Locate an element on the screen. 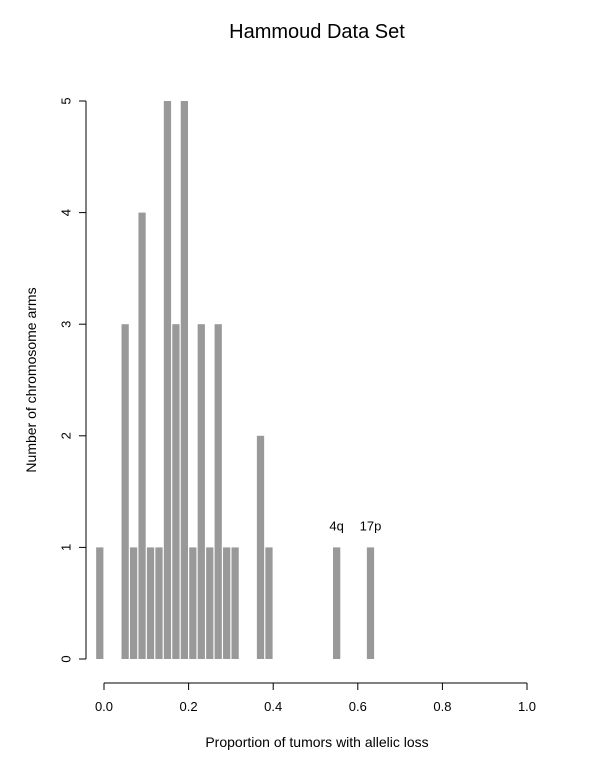 This screenshot has height=777, width=600. y-tick-label-4: 4 is located at coordinates (66, 212).